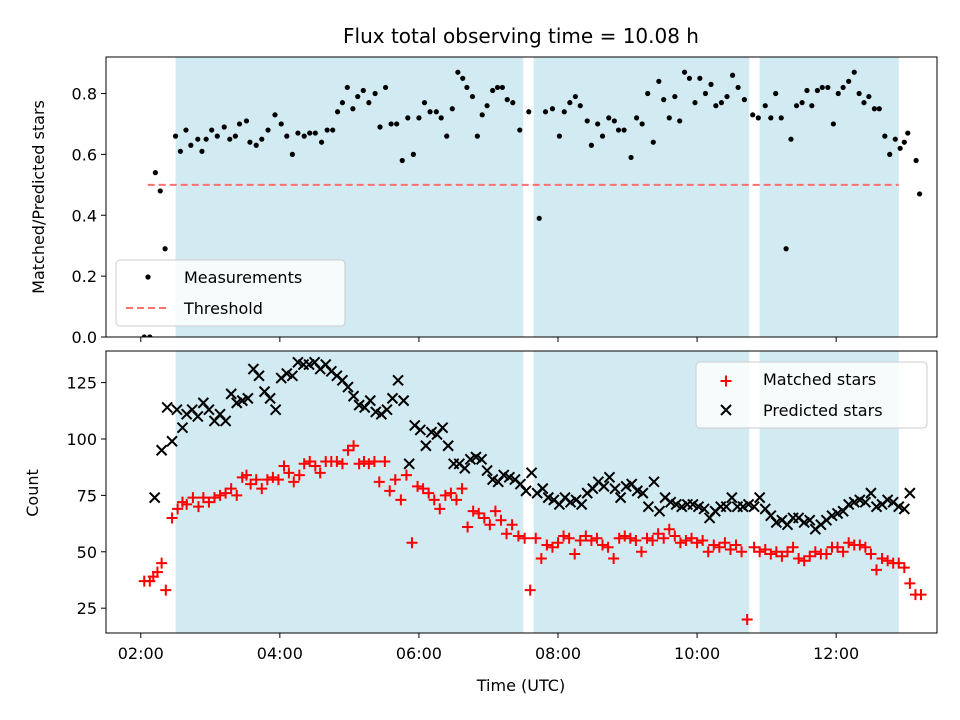  What do you see at coordinates (87, 608) in the screenshot?
I see `y-tick-label: 25` at bounding box center [87, 608].